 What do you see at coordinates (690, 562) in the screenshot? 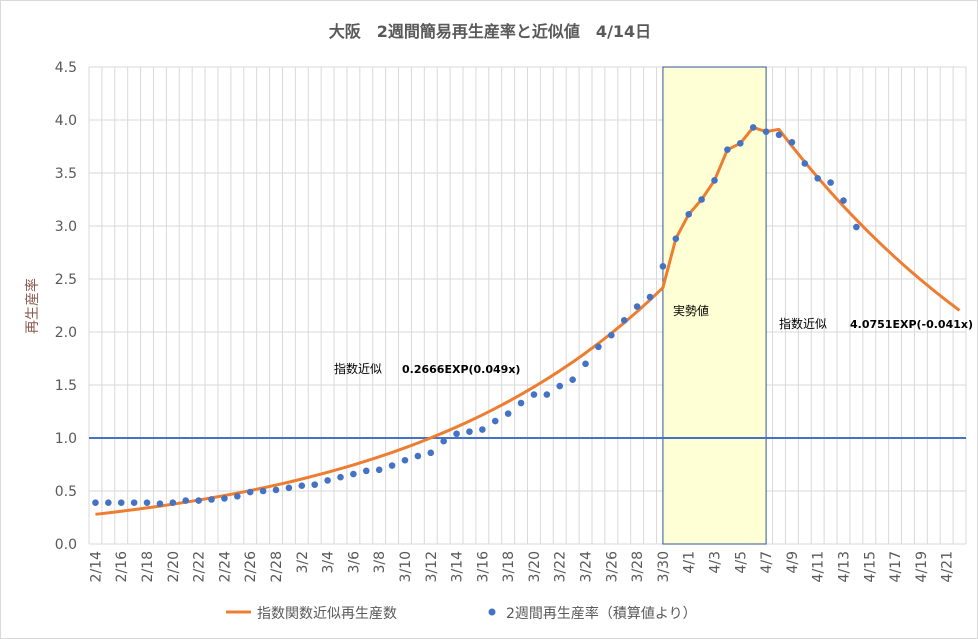
I see `x-tick-label: 4/1` at bounding box center [690, 562].